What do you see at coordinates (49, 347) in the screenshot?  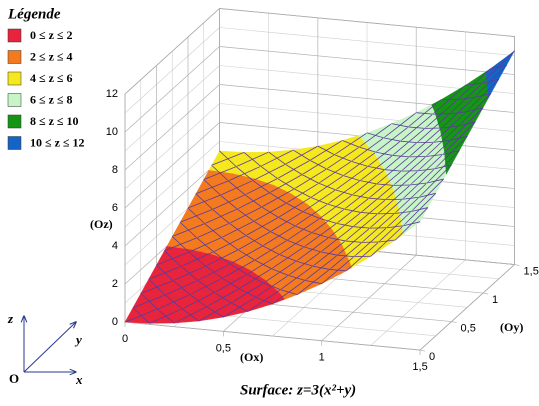 I see `orientation-y-arrow` at bounding box center [49, 347].